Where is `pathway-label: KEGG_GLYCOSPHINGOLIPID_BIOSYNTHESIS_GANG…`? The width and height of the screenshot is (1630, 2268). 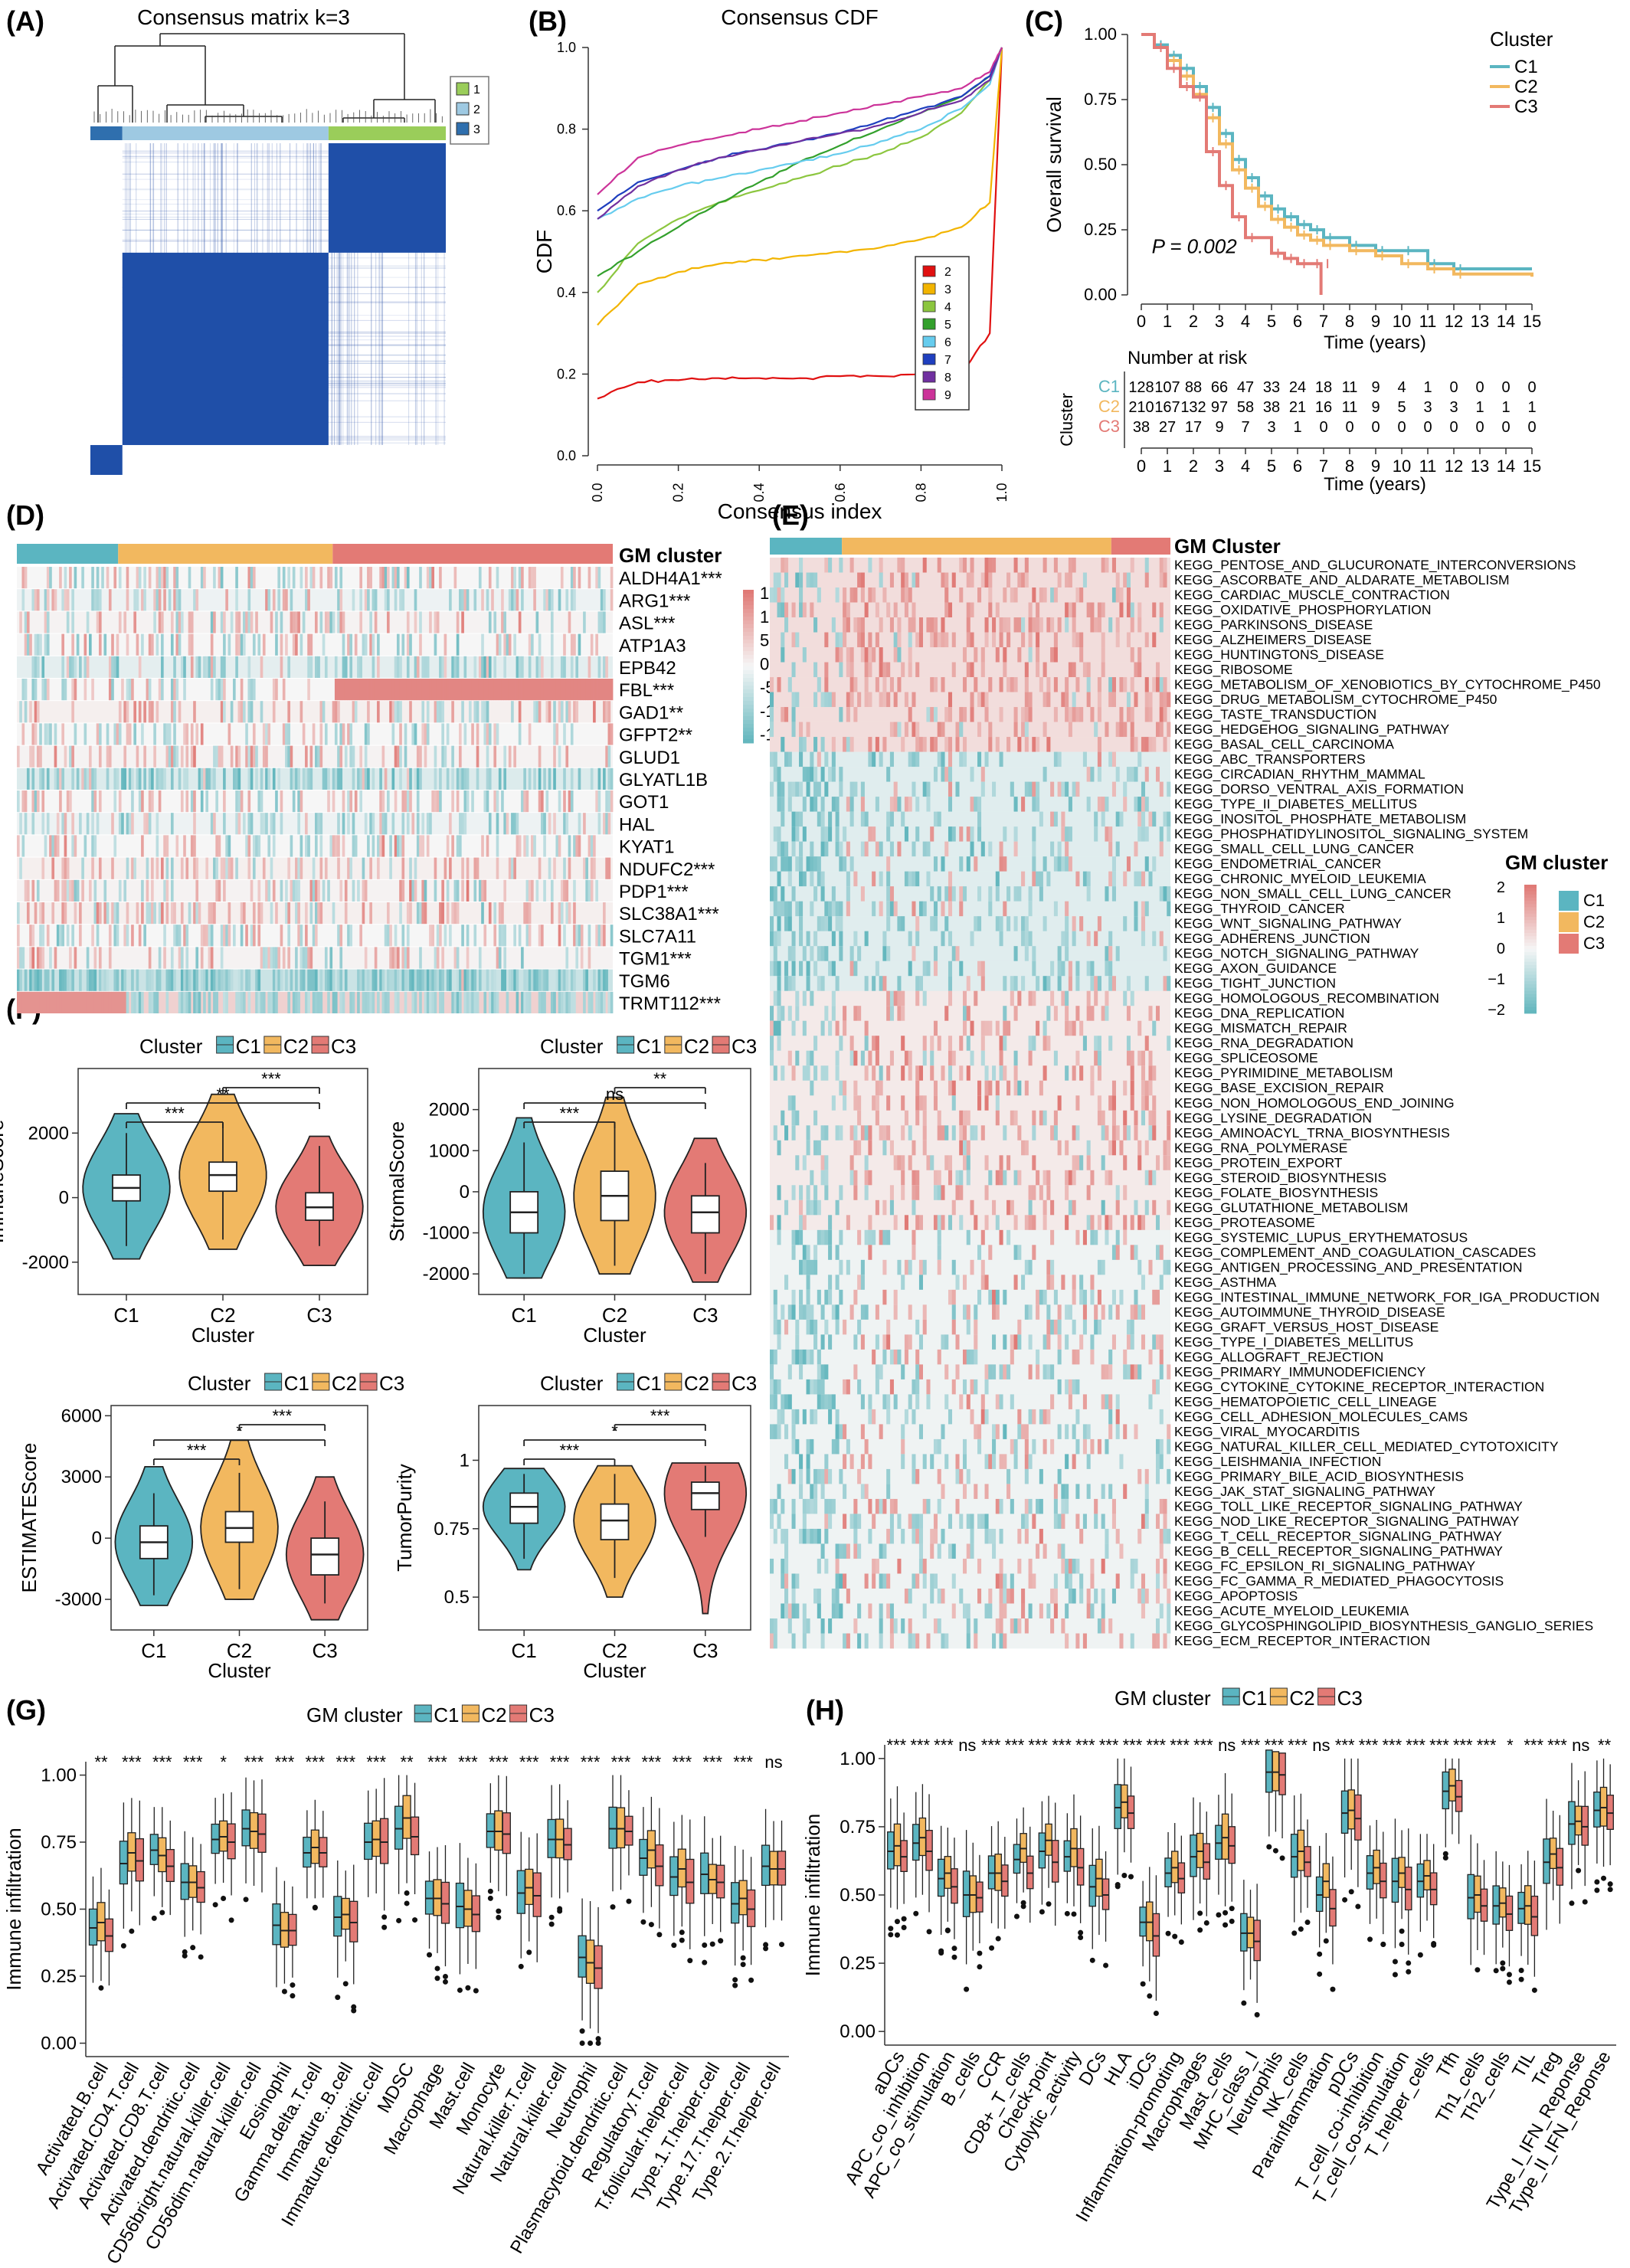
pathway-label: KEGG_GLYCOSPHINGOLIPID_BIOSYNTHESIS_GANG… is located at coordinates (1383, 1626).